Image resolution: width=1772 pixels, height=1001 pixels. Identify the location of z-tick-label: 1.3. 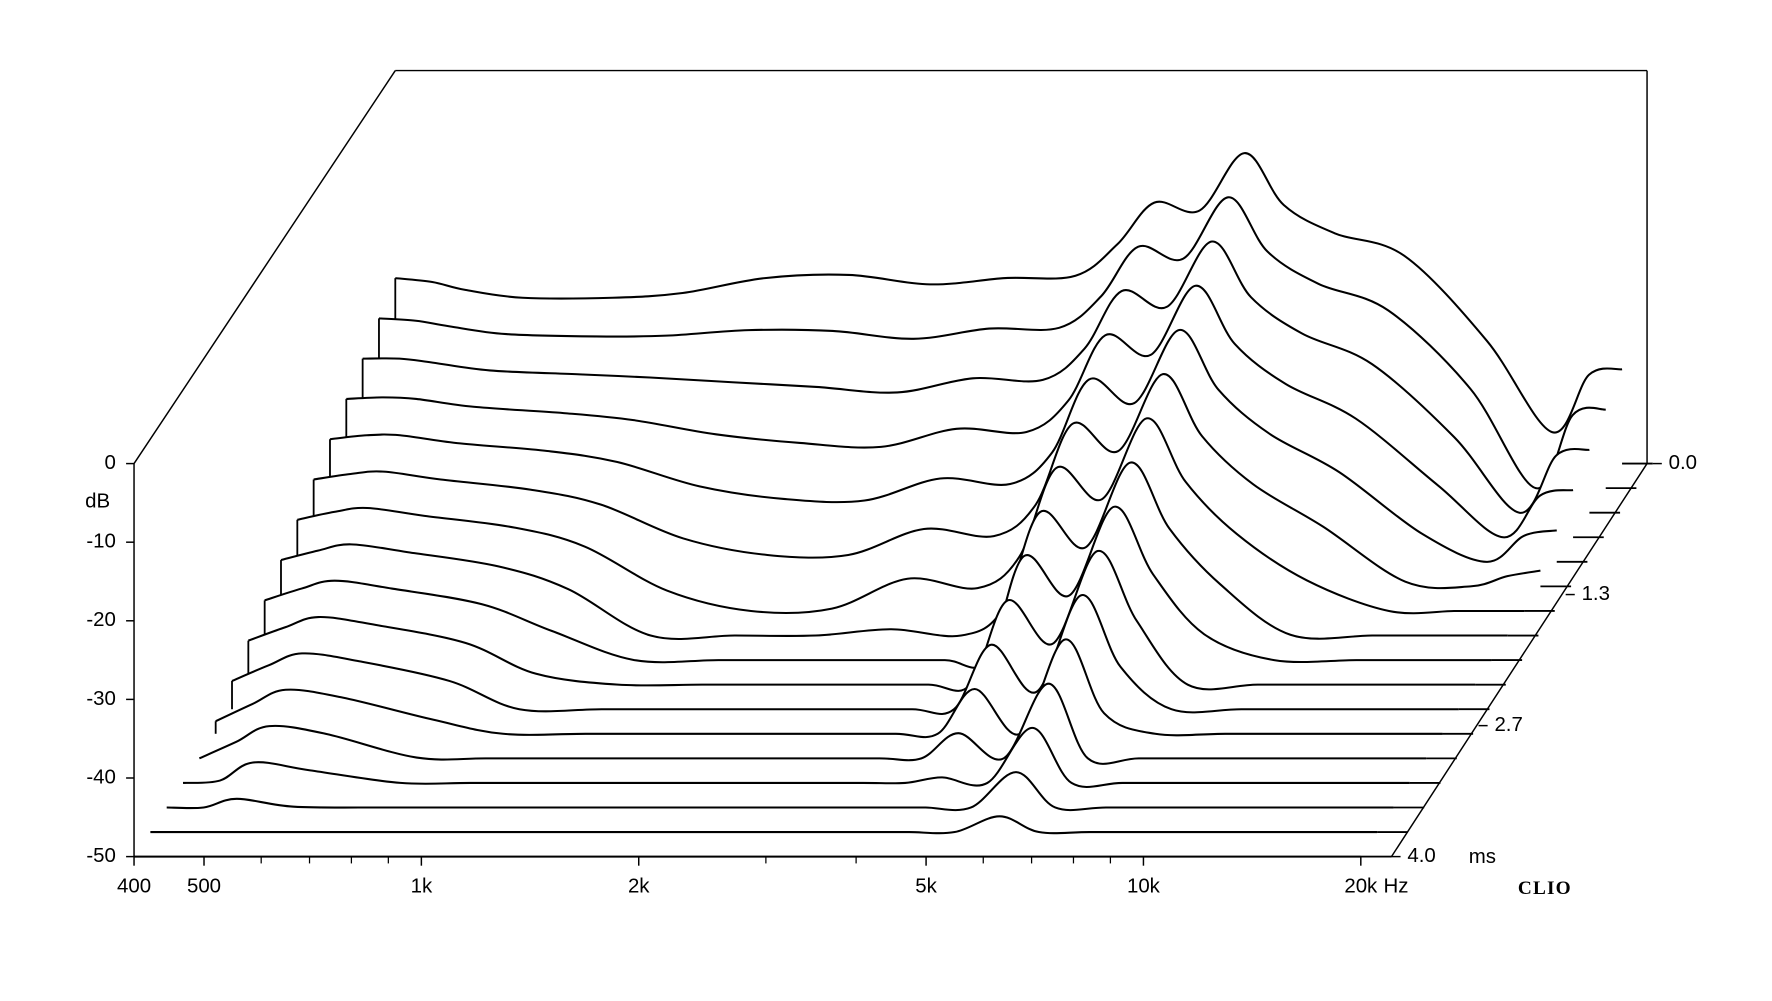
(1596, 593).